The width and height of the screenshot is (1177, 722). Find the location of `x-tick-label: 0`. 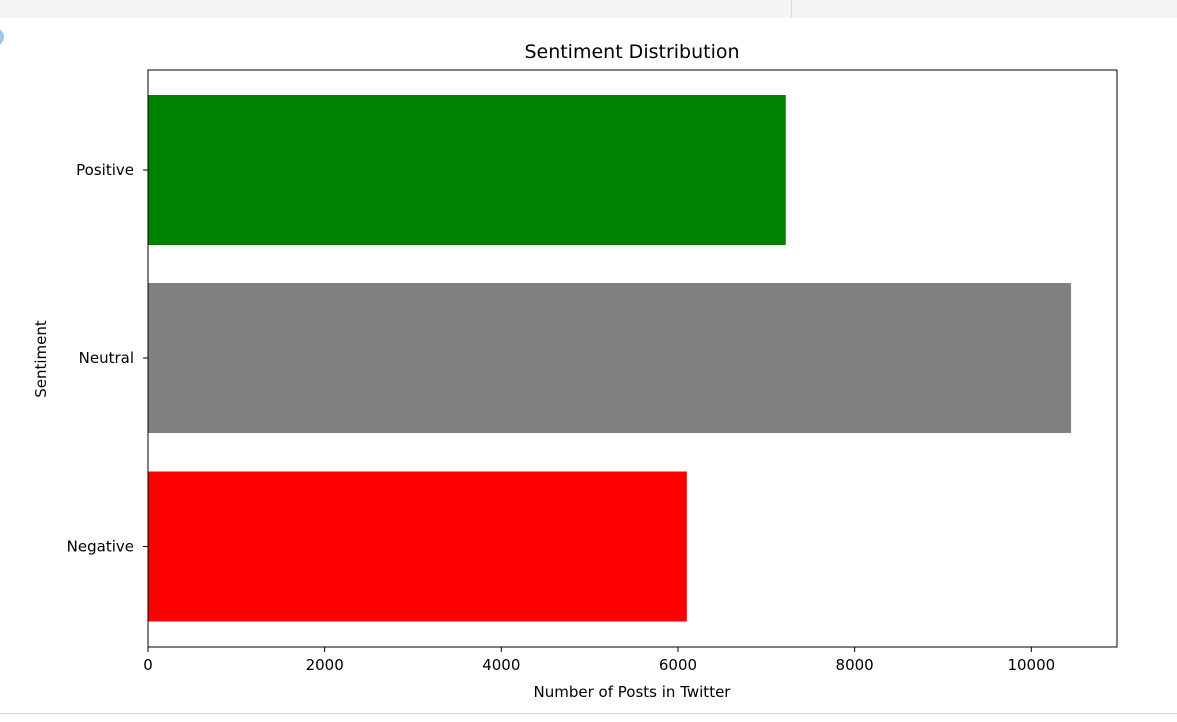

x-tick-label: 0 is located at coordinates (148, 665).